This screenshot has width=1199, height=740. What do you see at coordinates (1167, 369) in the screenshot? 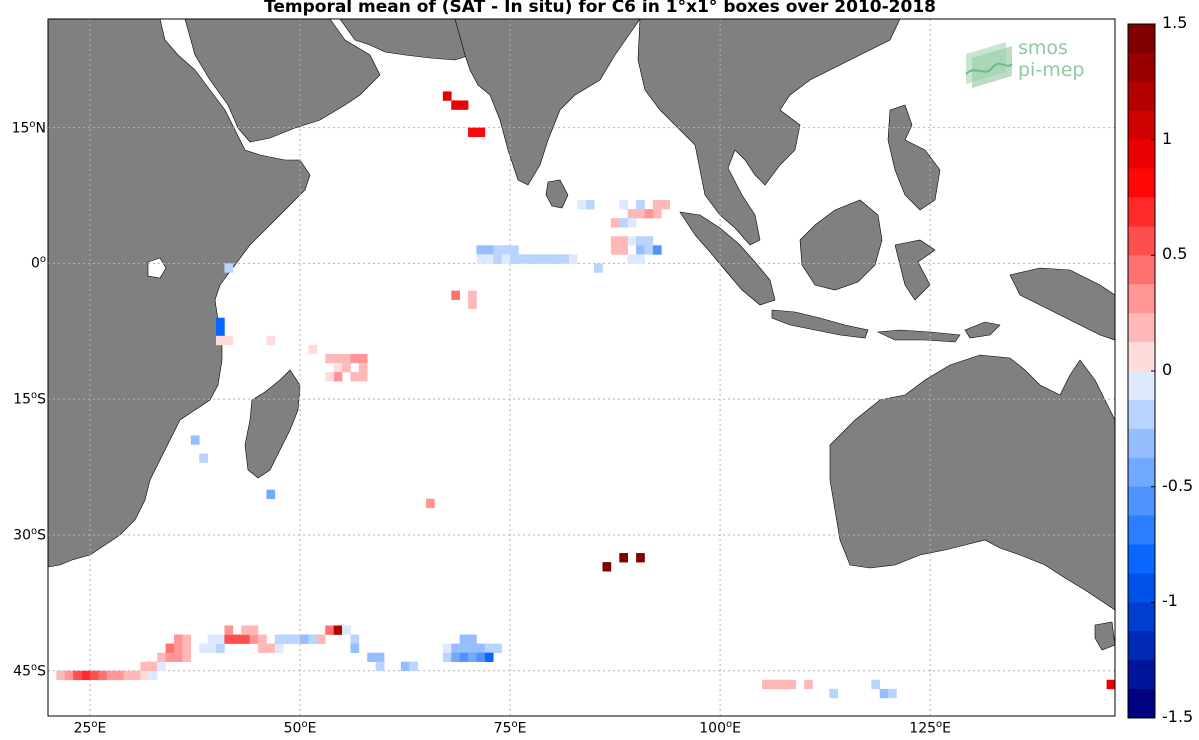
I see `colorbar-tick-label: 0` at bounding box center [1167, 369].